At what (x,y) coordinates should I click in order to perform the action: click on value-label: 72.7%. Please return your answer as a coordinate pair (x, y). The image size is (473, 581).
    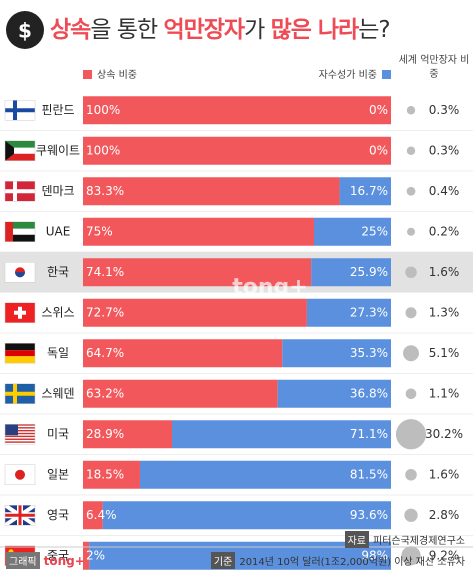
    Looking at the image, I should click on (105, 312).